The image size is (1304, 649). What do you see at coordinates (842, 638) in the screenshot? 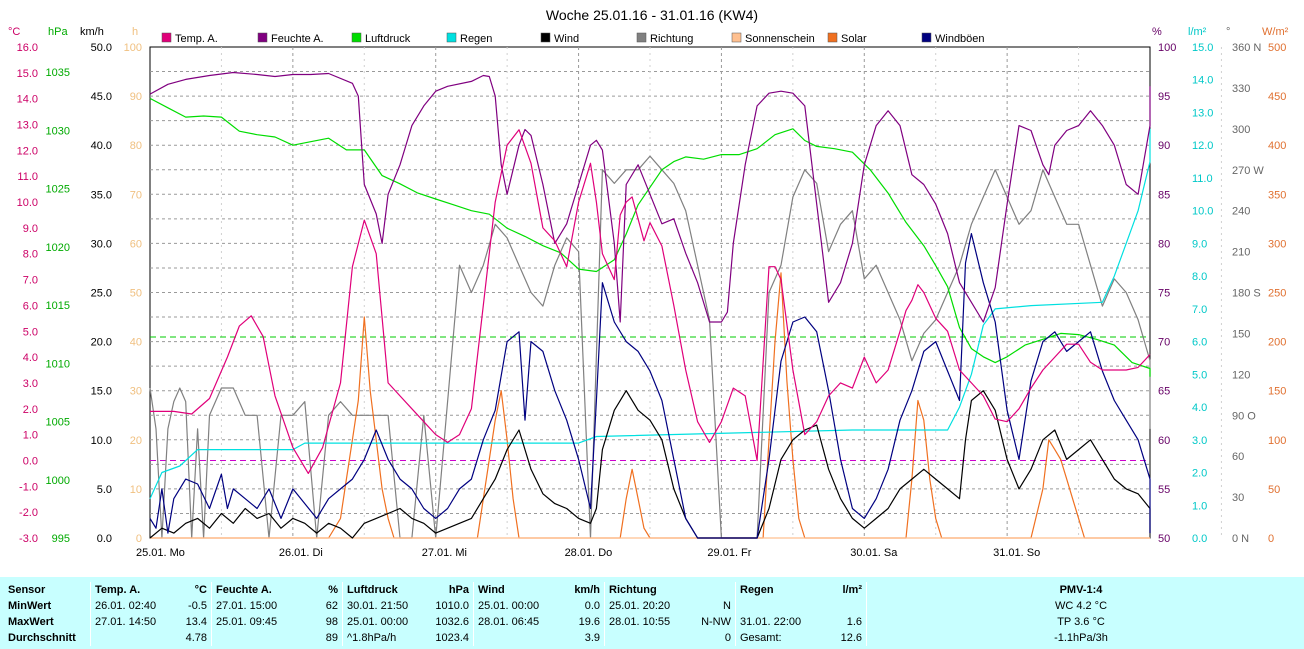
I see `table-cell-value: 12.6` at bounding box center [842, 638].